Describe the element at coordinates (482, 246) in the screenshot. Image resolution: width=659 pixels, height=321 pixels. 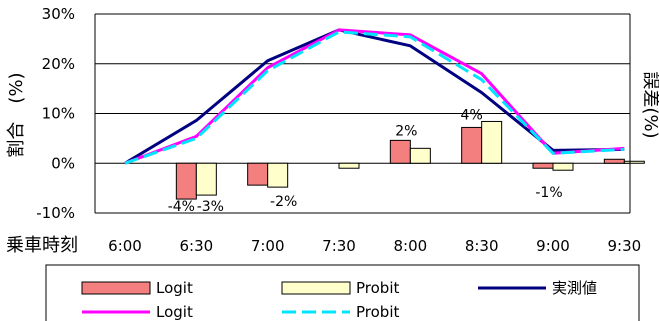
I see `x-tick-label: 8:30` at that location.